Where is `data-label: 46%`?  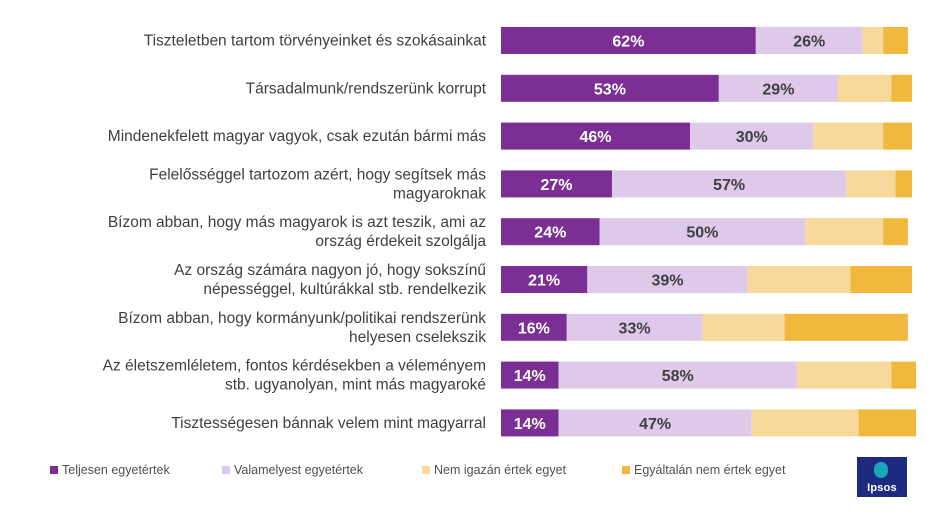 data-label: 46% is located at coordinates (596, 137).